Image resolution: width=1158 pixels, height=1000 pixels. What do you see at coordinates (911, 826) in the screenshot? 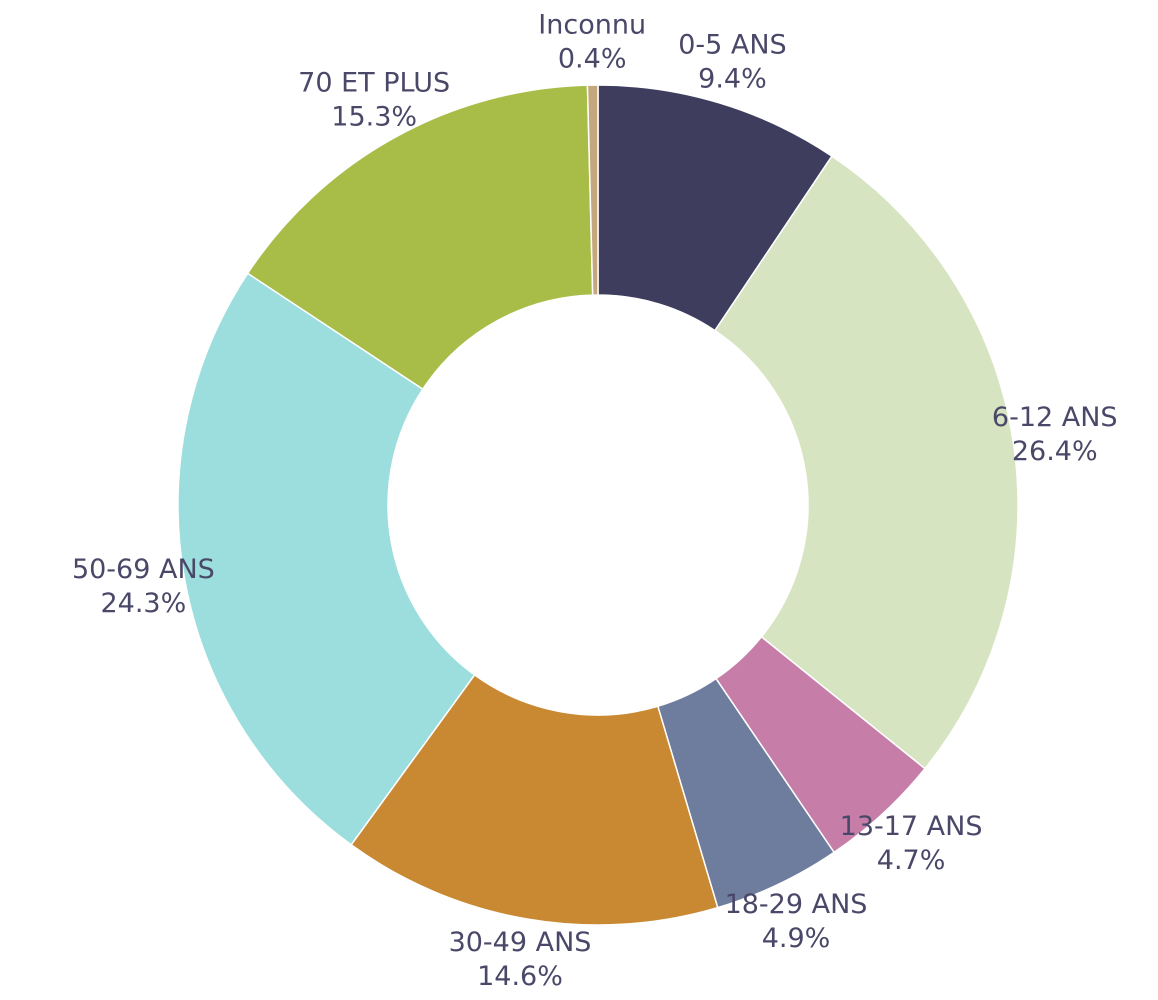
I see `slice-label: 13-17 ANS` at bounding box center [911, 826].